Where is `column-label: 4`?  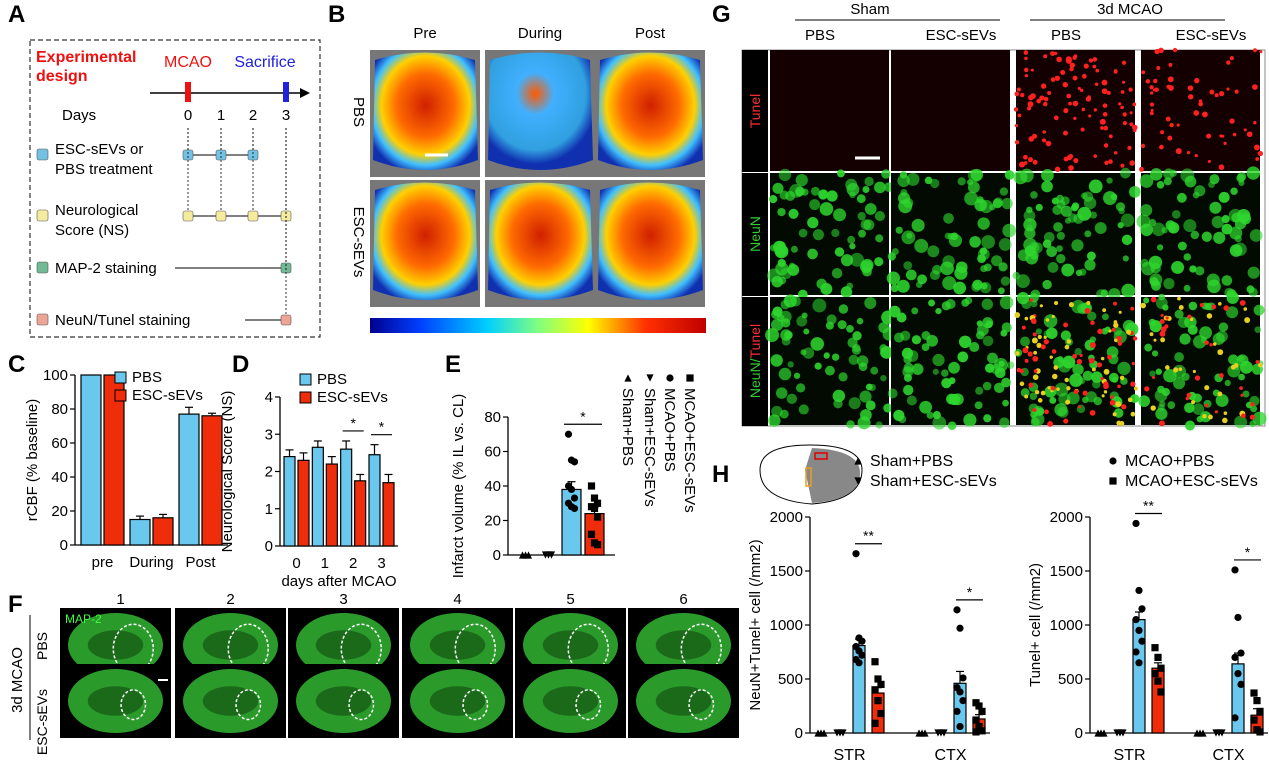
column-label: 4 is located at coordinates (457, 599).